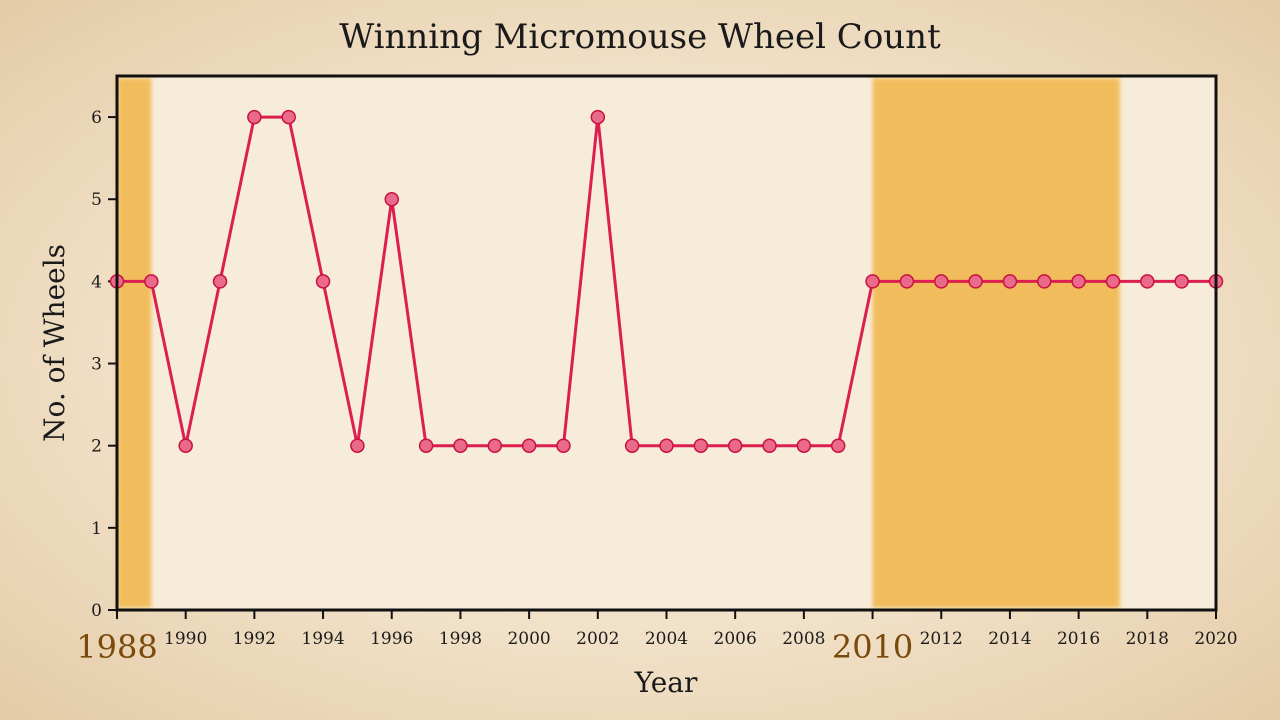 The height and width of the screenshot is (720, 1280). Describe the element at coordinates (804, 445) in the screenshot. I see `data-point-2008` at that location.